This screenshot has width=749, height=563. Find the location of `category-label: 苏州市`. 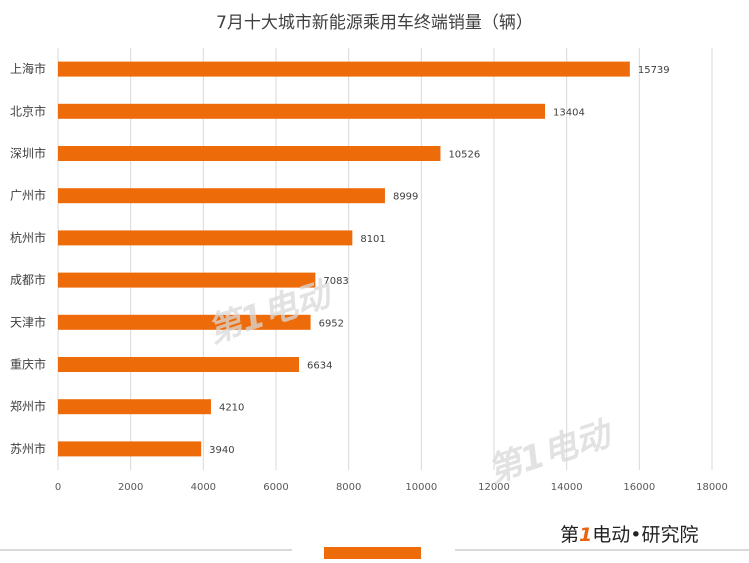

category-label: 苏州市 is located at coordinates (28, 448).